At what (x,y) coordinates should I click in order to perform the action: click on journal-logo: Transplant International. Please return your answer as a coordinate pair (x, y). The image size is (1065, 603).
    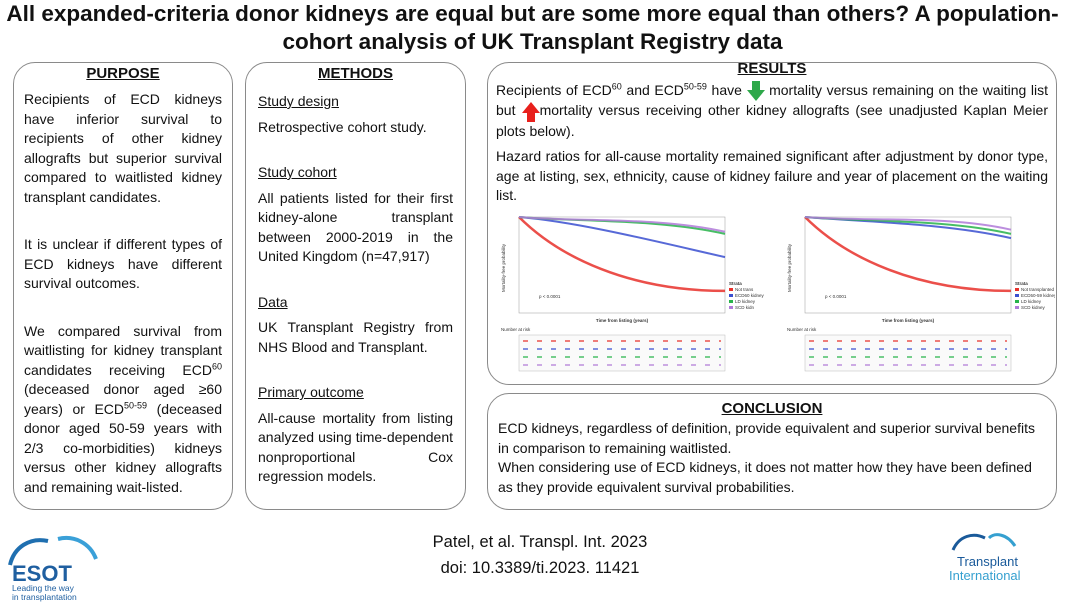
    Looking at the image, I should click on (985, 558).